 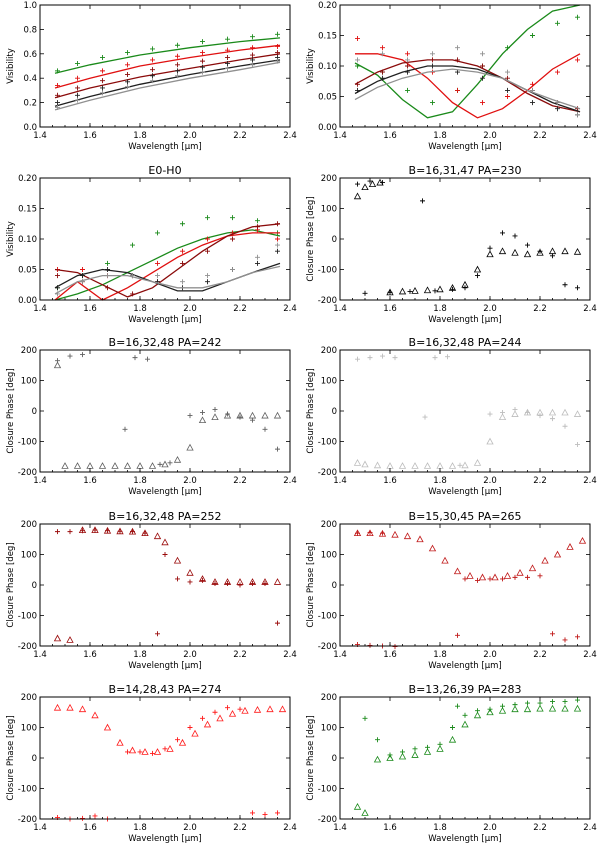 I want to click on series-gray, so click(x=167, y=269).